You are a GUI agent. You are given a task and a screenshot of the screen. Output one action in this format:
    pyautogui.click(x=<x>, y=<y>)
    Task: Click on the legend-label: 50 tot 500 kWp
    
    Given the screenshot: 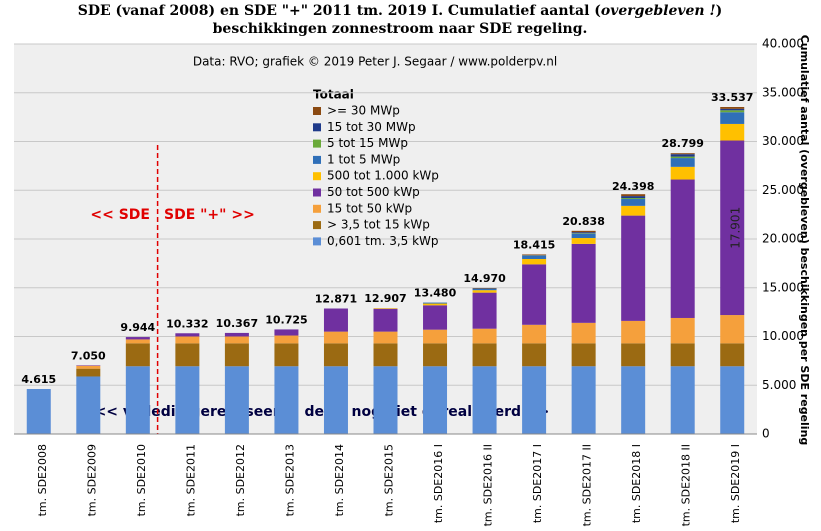 What is the action you would take?
    pyautogui.click(x=373, y=192)
    